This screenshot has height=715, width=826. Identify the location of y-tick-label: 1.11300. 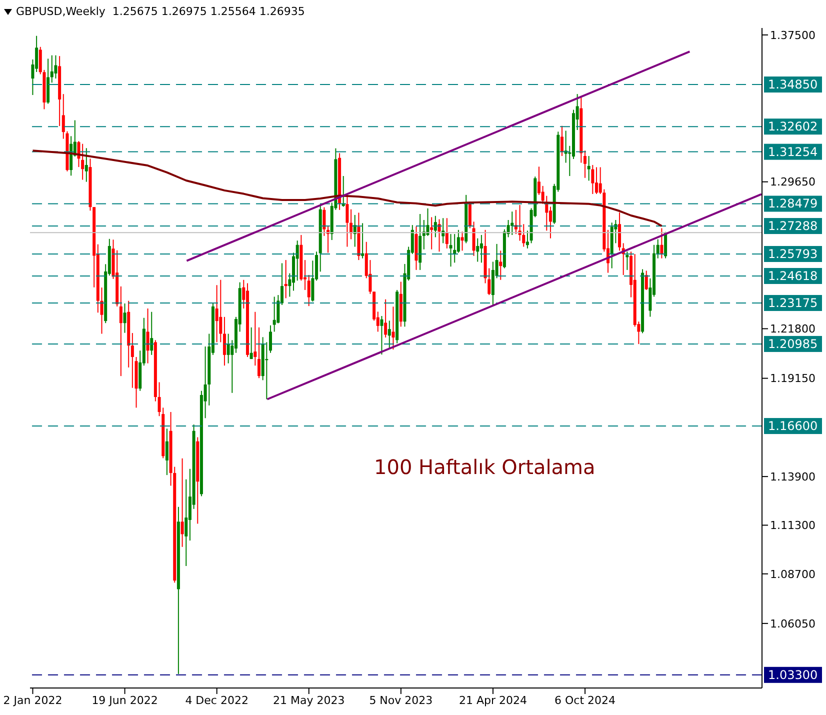
(793, 525).